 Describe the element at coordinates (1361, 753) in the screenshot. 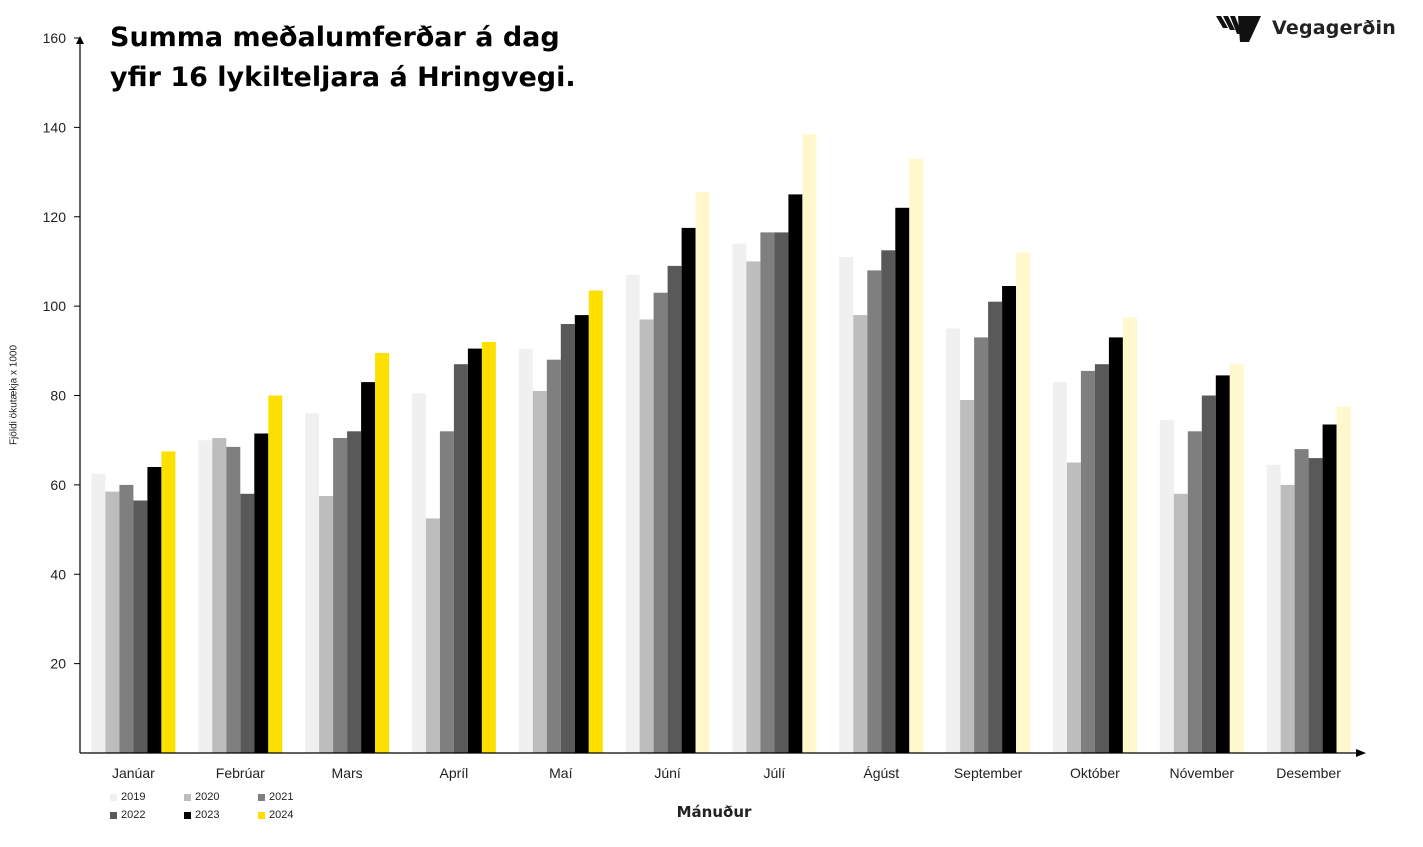

I see `x-axis-arrow` at that location.